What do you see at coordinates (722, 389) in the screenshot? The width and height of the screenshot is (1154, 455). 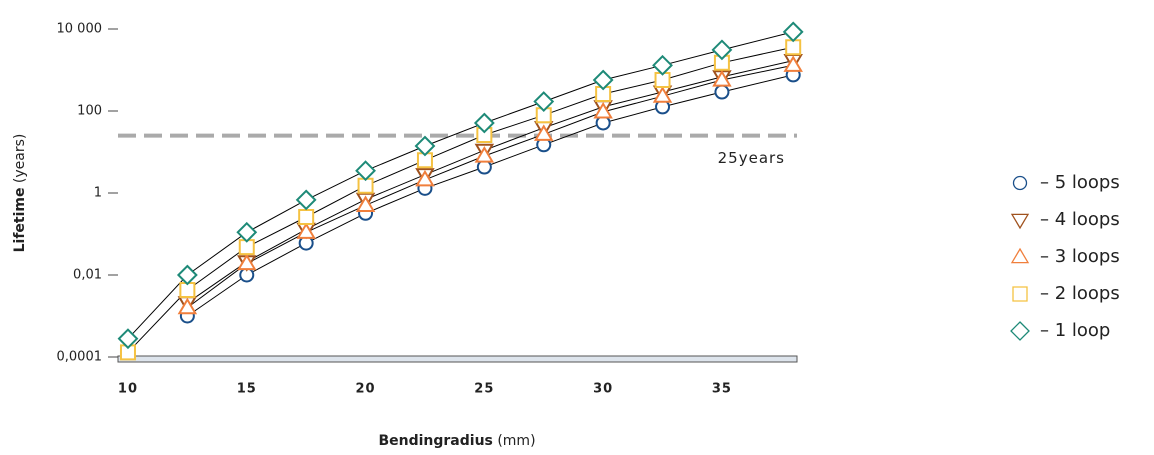 I see `x-tick-label: 35` at bounding box center [722, 389].